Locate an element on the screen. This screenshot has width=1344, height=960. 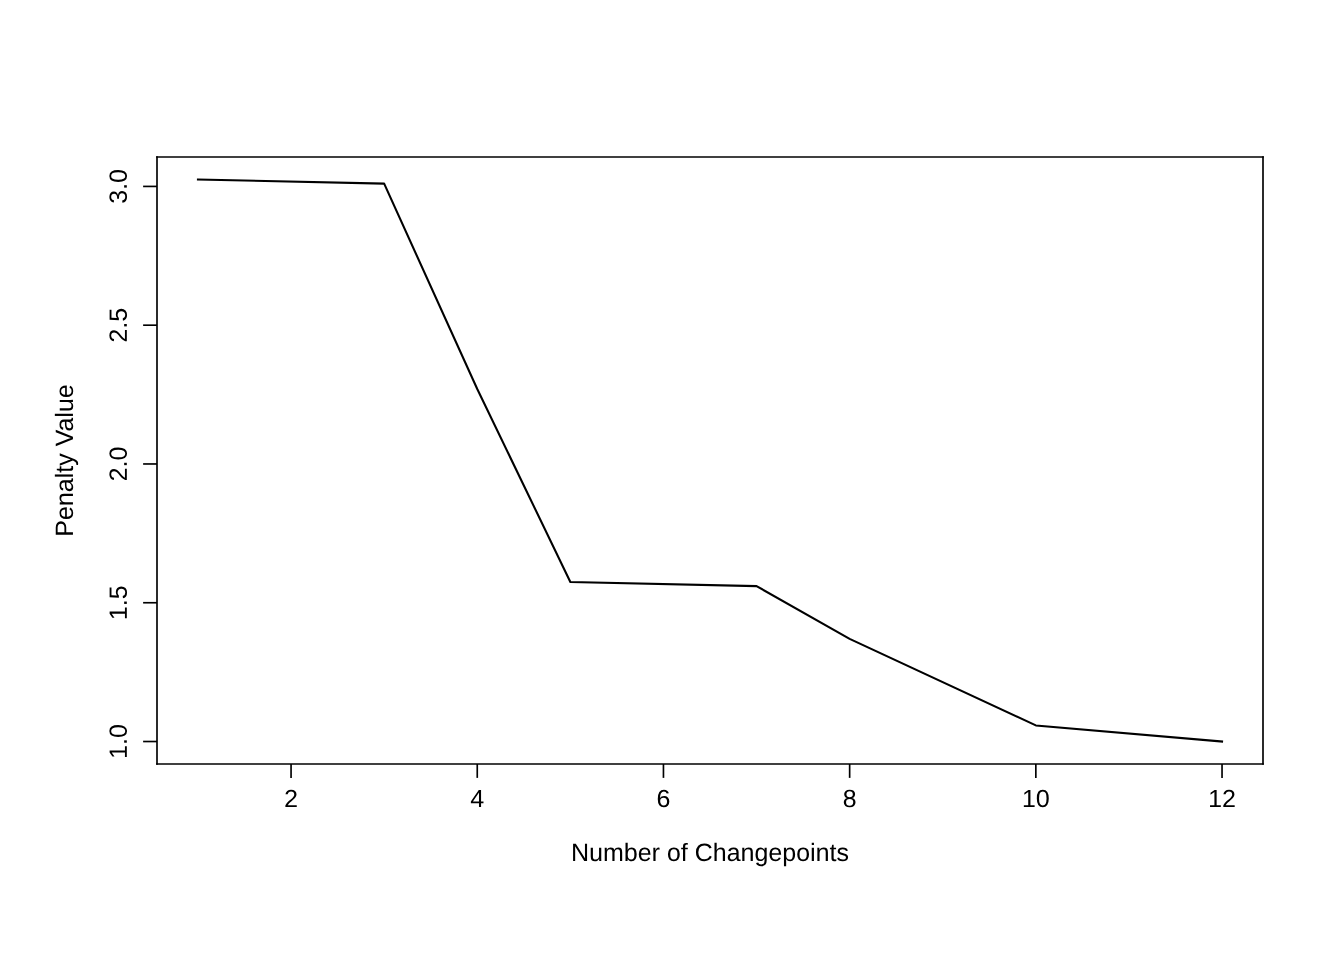
x-tick-label: 6 is located at coordinates (663, 798).